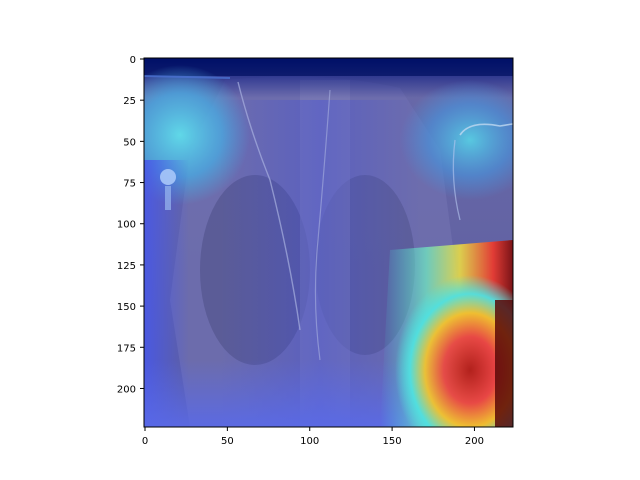  I want to click on x-tick-label: 150, so click(392, 441).